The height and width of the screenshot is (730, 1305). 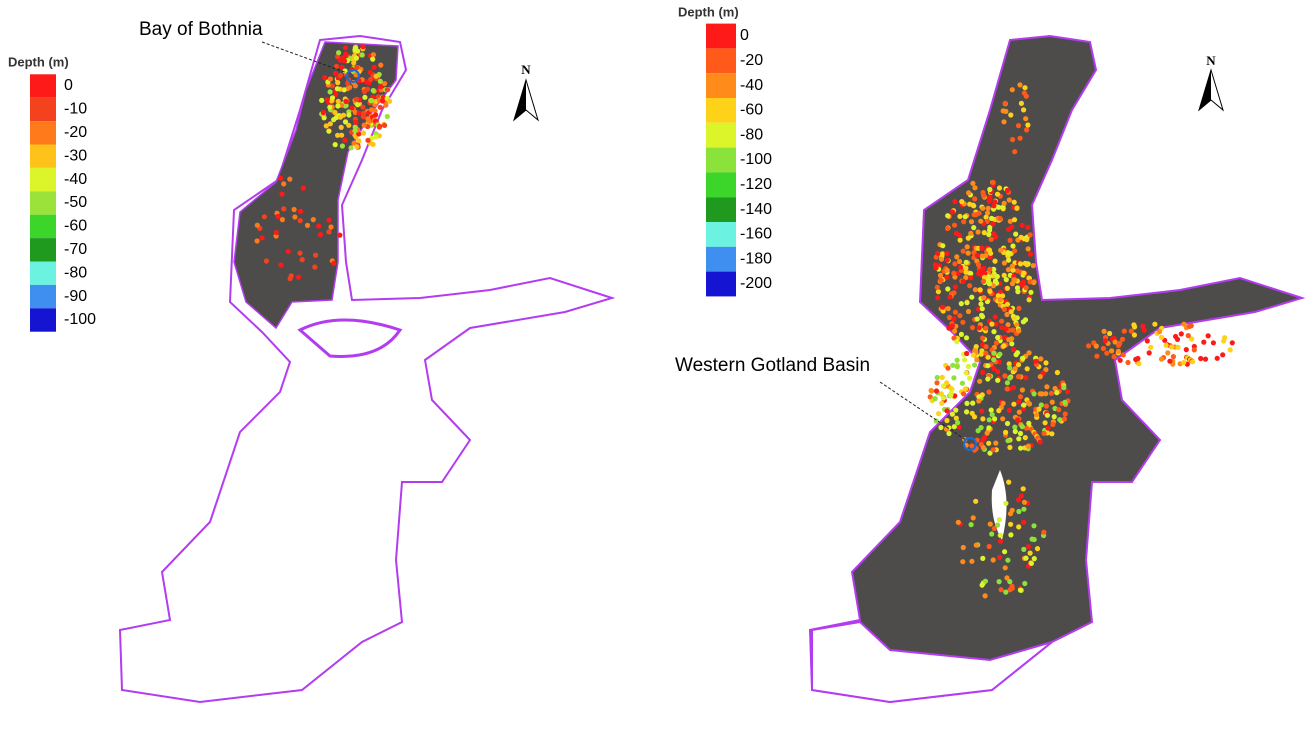 I want to click on observation-points, so click(x=323, y=163).